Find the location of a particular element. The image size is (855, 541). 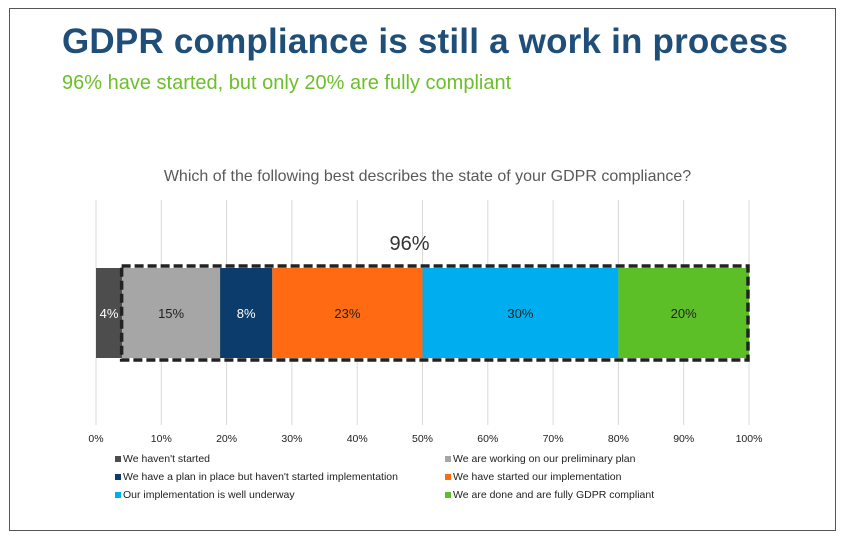

data-label: 30% is located at coordinates (520, 313).